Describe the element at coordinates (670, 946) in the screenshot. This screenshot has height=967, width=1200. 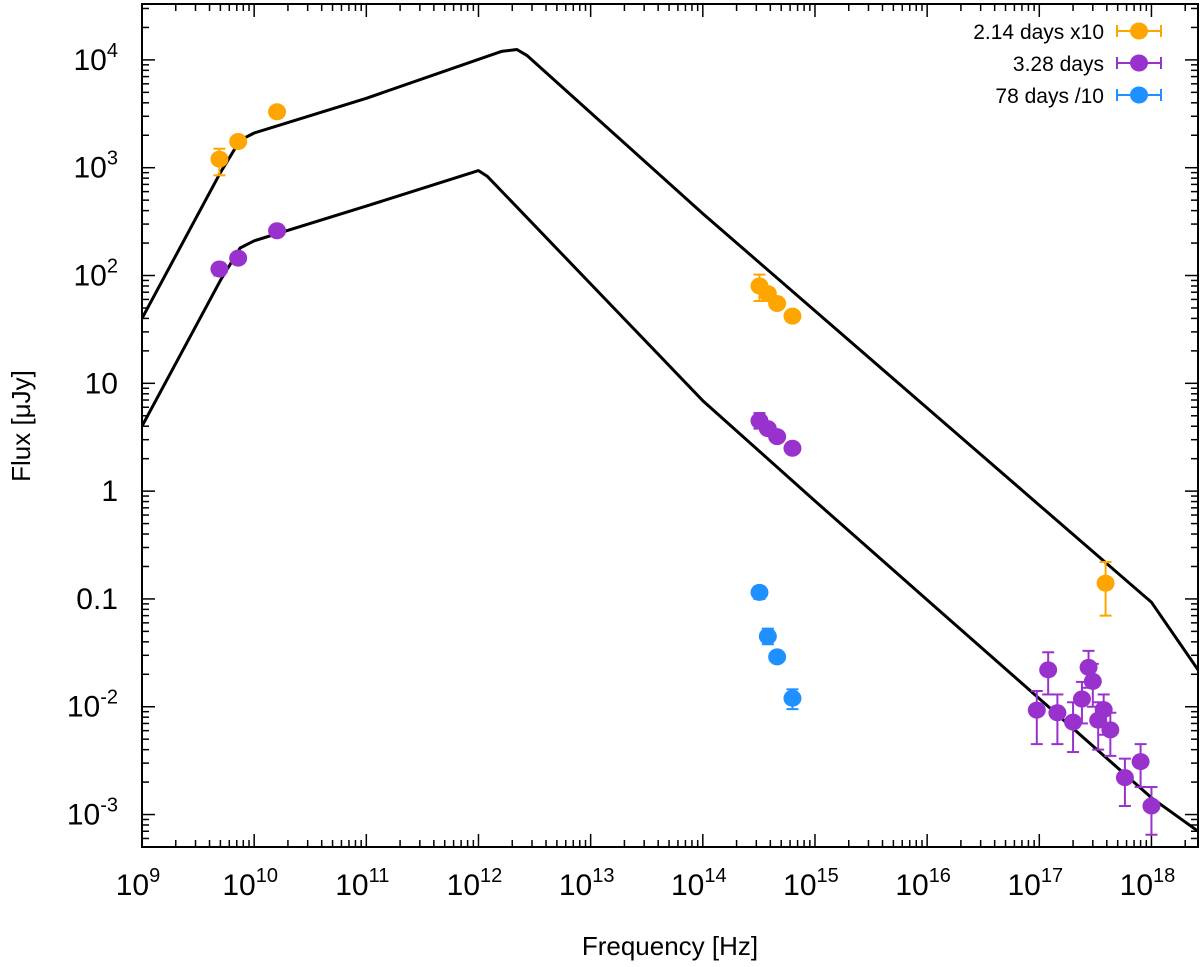
I see `x-axis-label: Frequency [Hz]` at that location.